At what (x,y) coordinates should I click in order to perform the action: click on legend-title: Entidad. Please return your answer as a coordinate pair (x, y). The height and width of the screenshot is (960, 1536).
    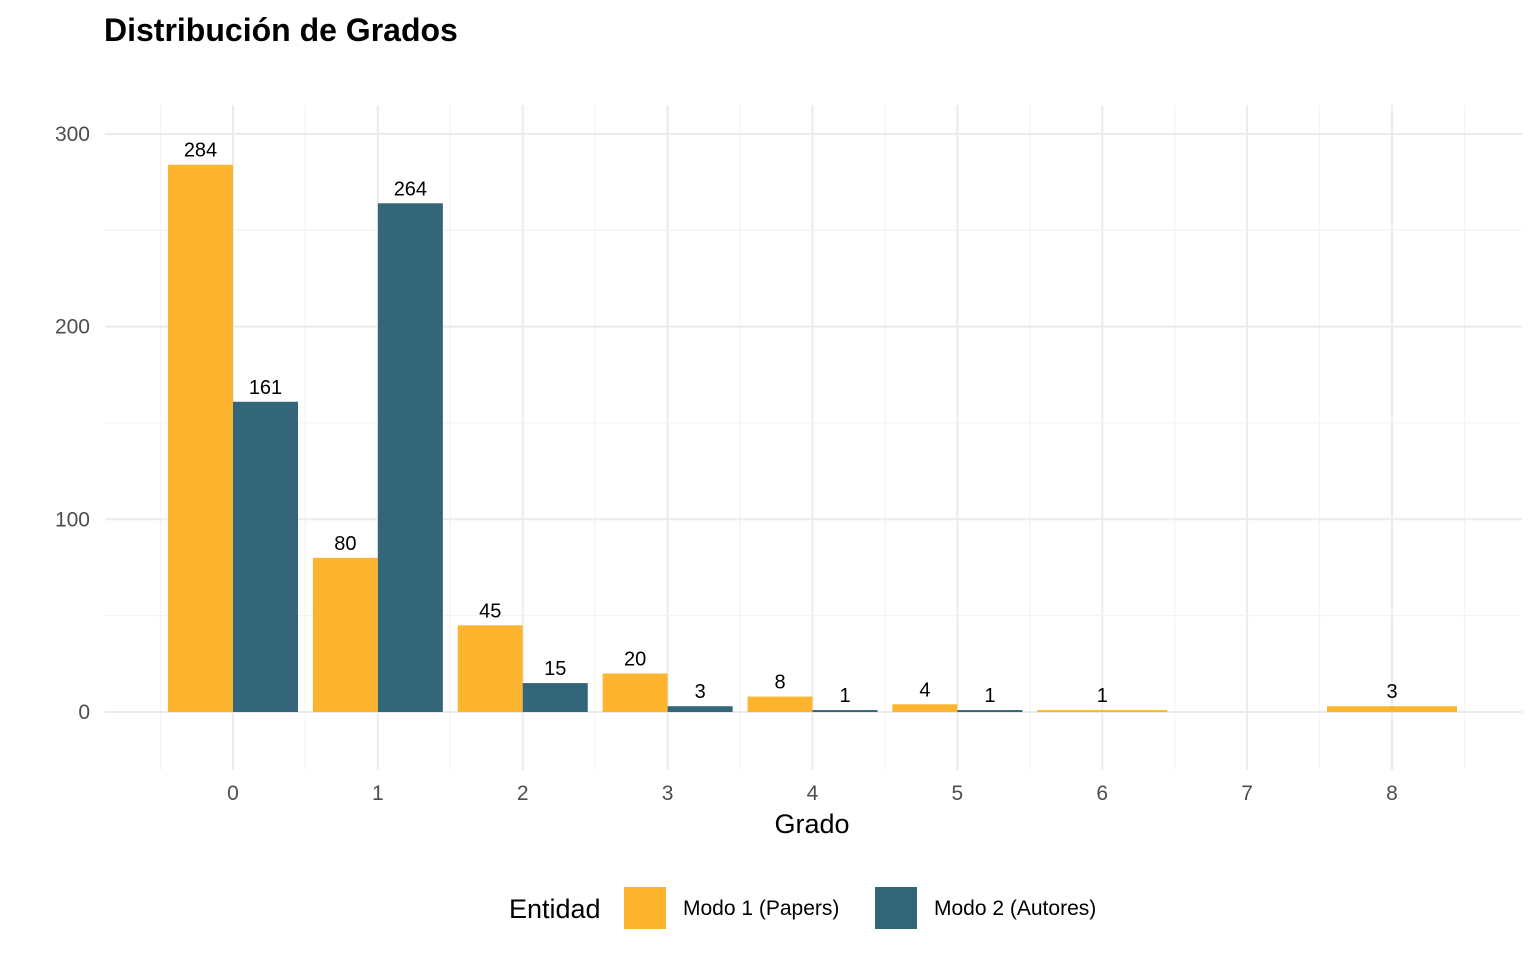
    Looking at the image, I should click on (555, 909).